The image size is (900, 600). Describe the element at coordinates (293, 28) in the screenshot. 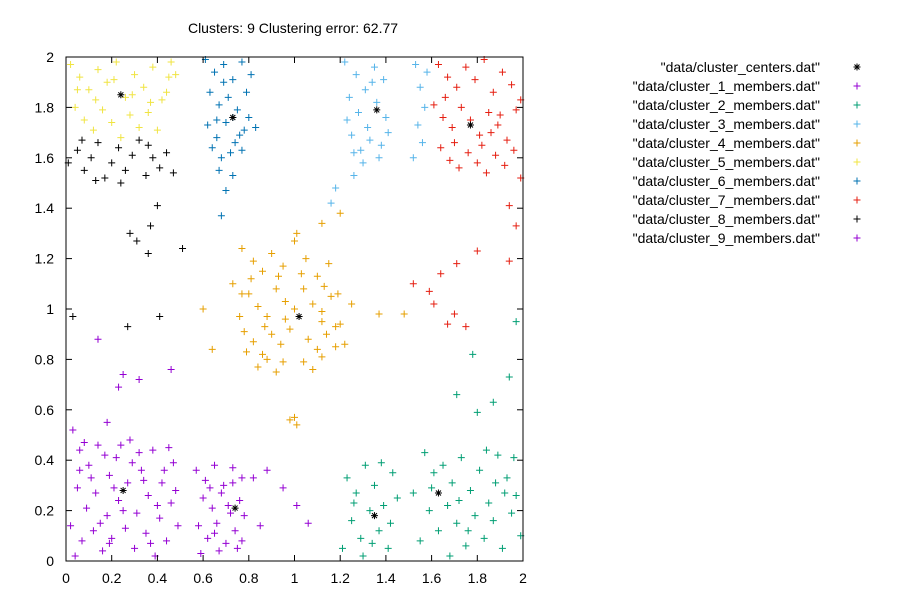

I see `chart-title: Clusters: 9 Clustering error: 62.77` at that location.